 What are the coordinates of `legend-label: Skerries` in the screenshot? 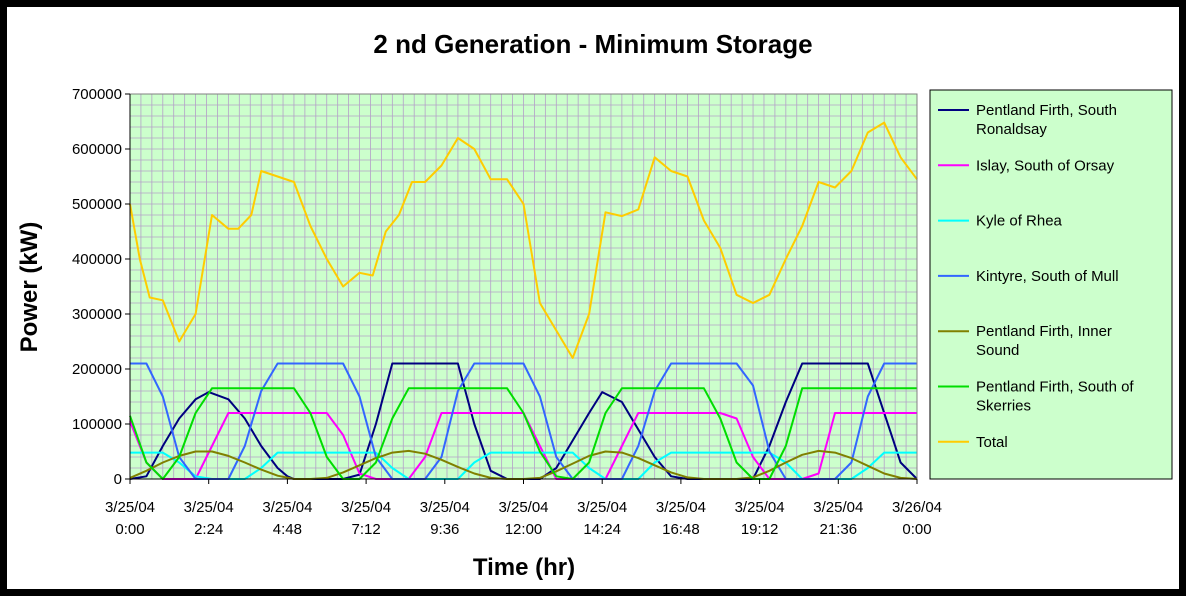 It's located at (1003, 406).